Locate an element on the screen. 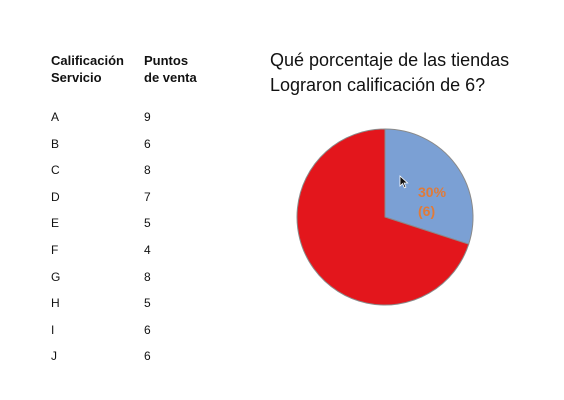 Image resolution: width=564 pixels, height=400 pixels. row-grade: H is located at coordinates (55, 303).